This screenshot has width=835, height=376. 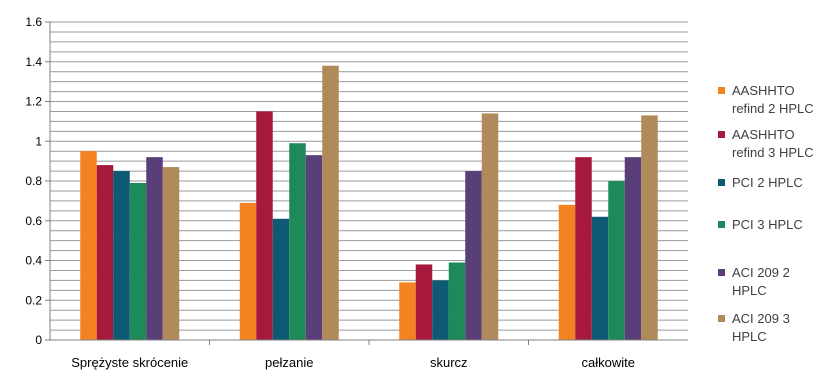 I want to click on y-tick-label: 1.4, so click(x=33, y=62).